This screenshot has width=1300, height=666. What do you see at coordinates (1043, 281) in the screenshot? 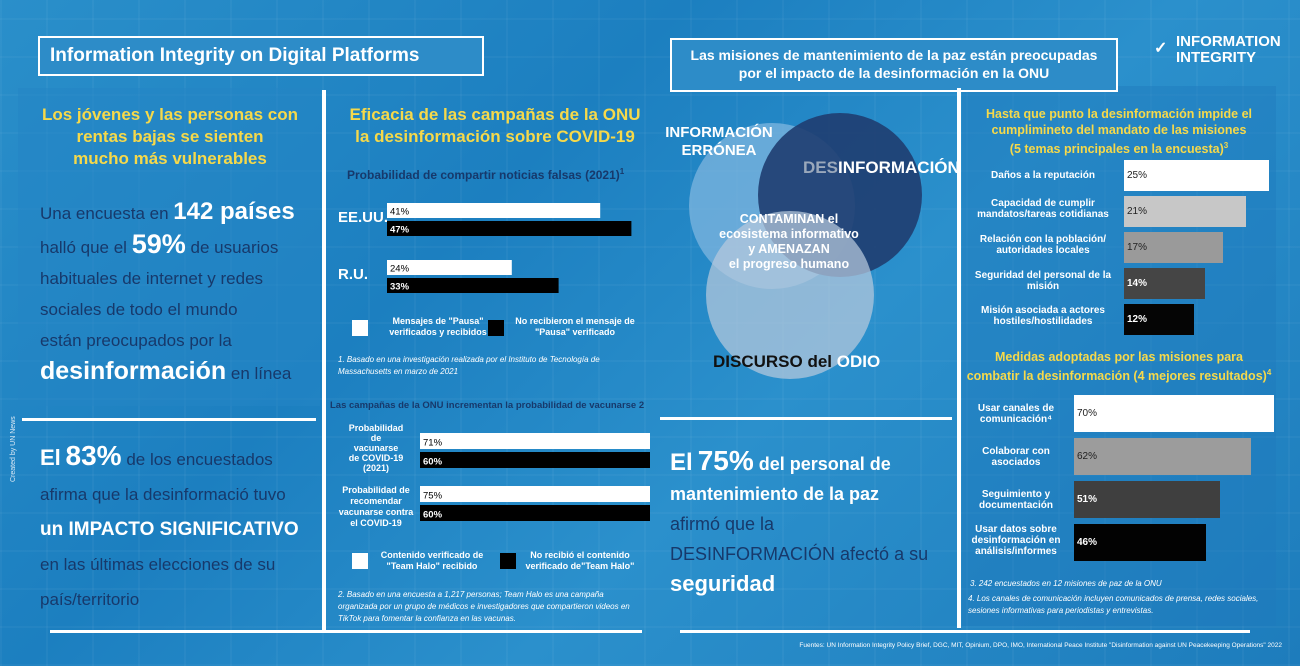
I see `category-label: Seguridad del personal de la misión` at bounding box center [1043, 281].